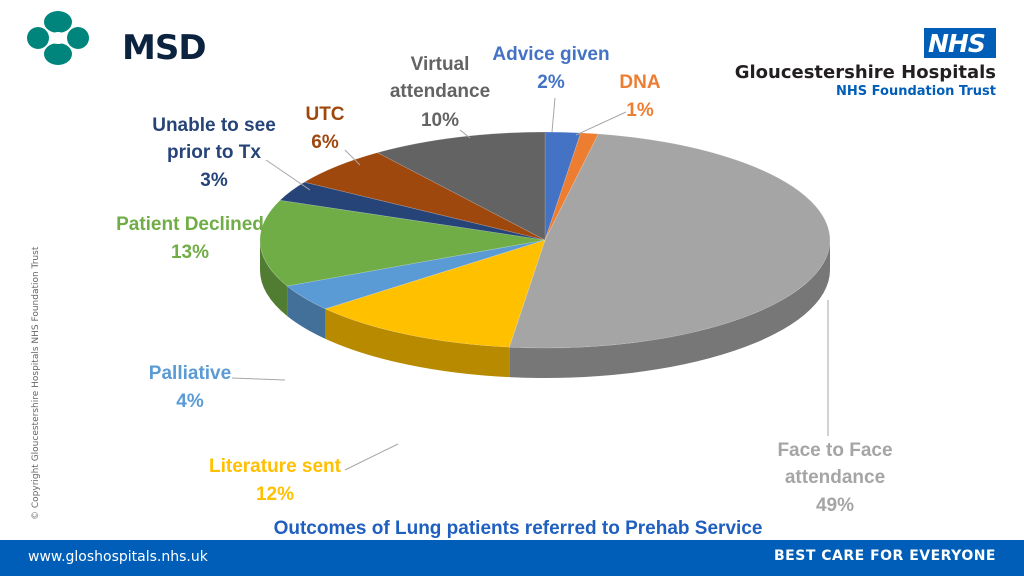  Describe the element at coordinates (865, 72) in the screenshot. I see `trust-name: Gloucestershire Hospitals` at that location.